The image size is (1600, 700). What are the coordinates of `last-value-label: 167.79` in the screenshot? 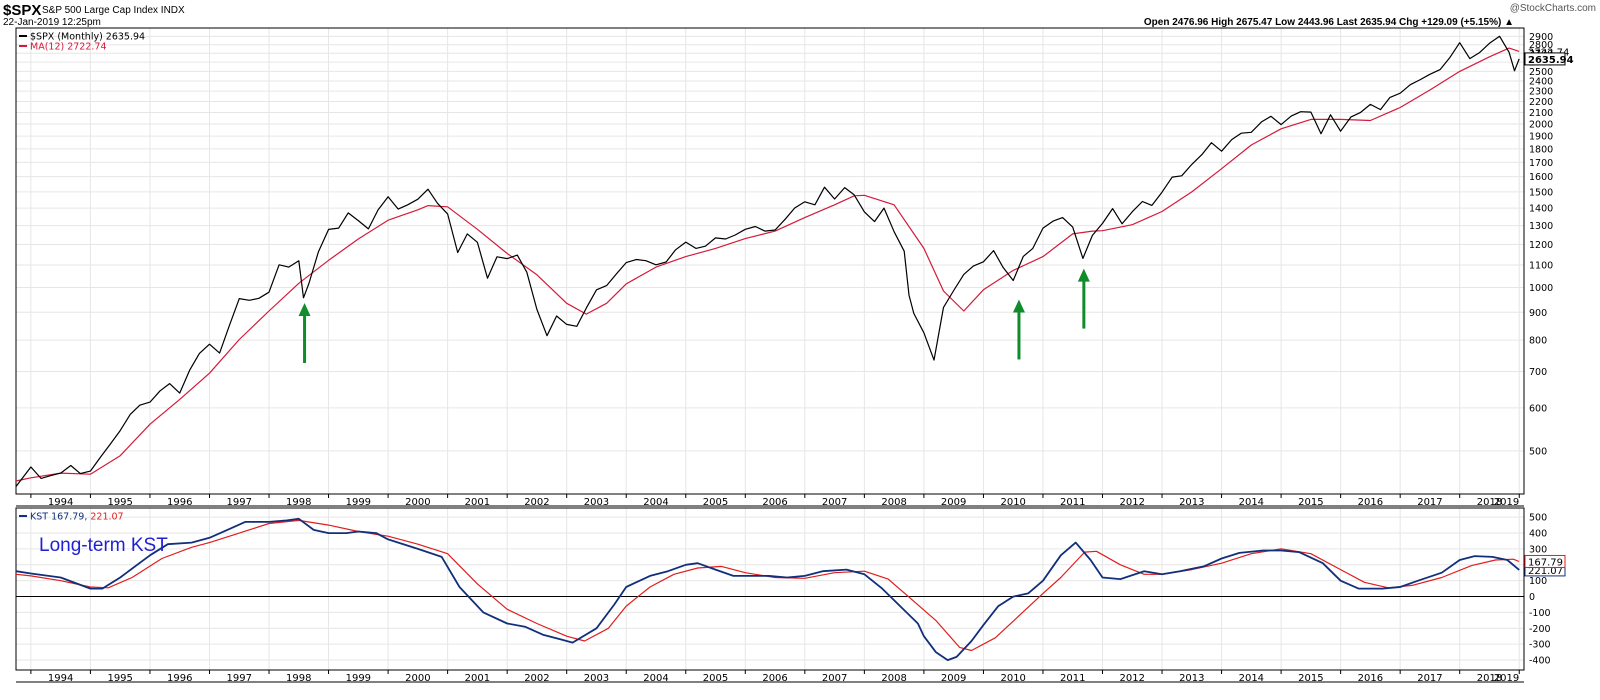 It's located at (1545, 562).